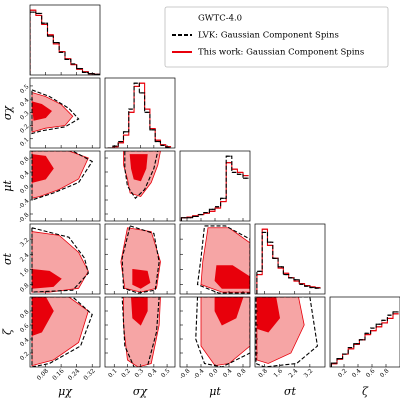 Image resolution: width=400 pixels, height=400 pixels. What do you see at coordinates (74, 374) in the screenshot?
I see `x-tick-label: 0.24` at bounding box center [74, 374].